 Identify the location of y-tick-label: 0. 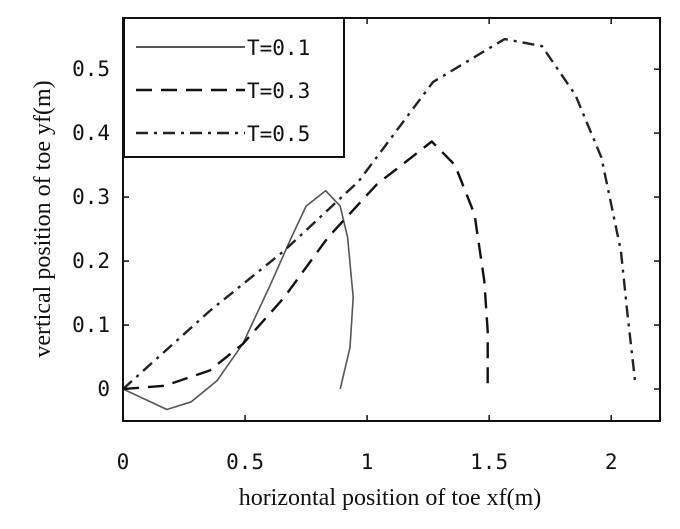
(103, 389).